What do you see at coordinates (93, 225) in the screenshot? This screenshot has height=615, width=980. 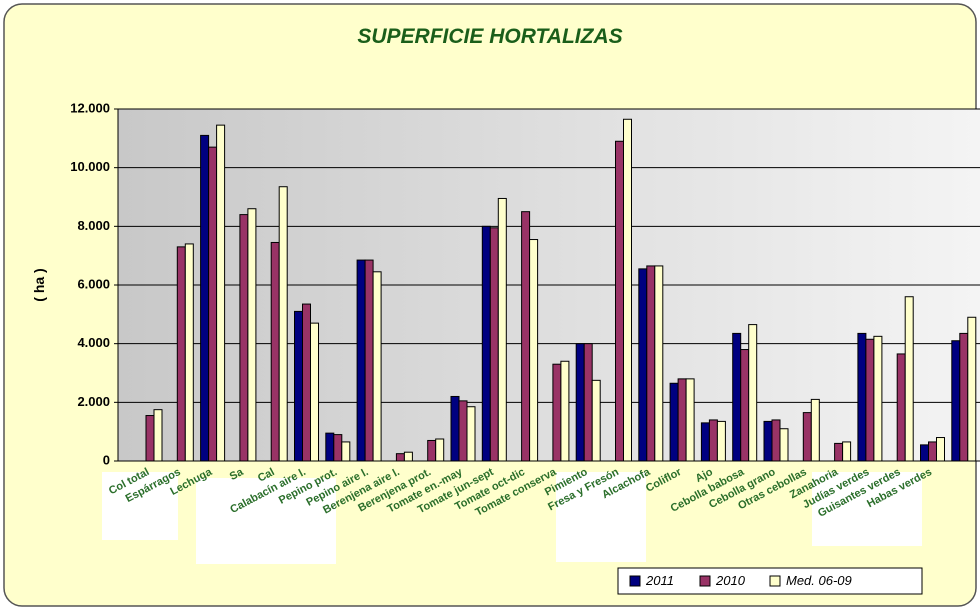 I see `y-tick-label: 8.000` at bounding box center [93, 225].